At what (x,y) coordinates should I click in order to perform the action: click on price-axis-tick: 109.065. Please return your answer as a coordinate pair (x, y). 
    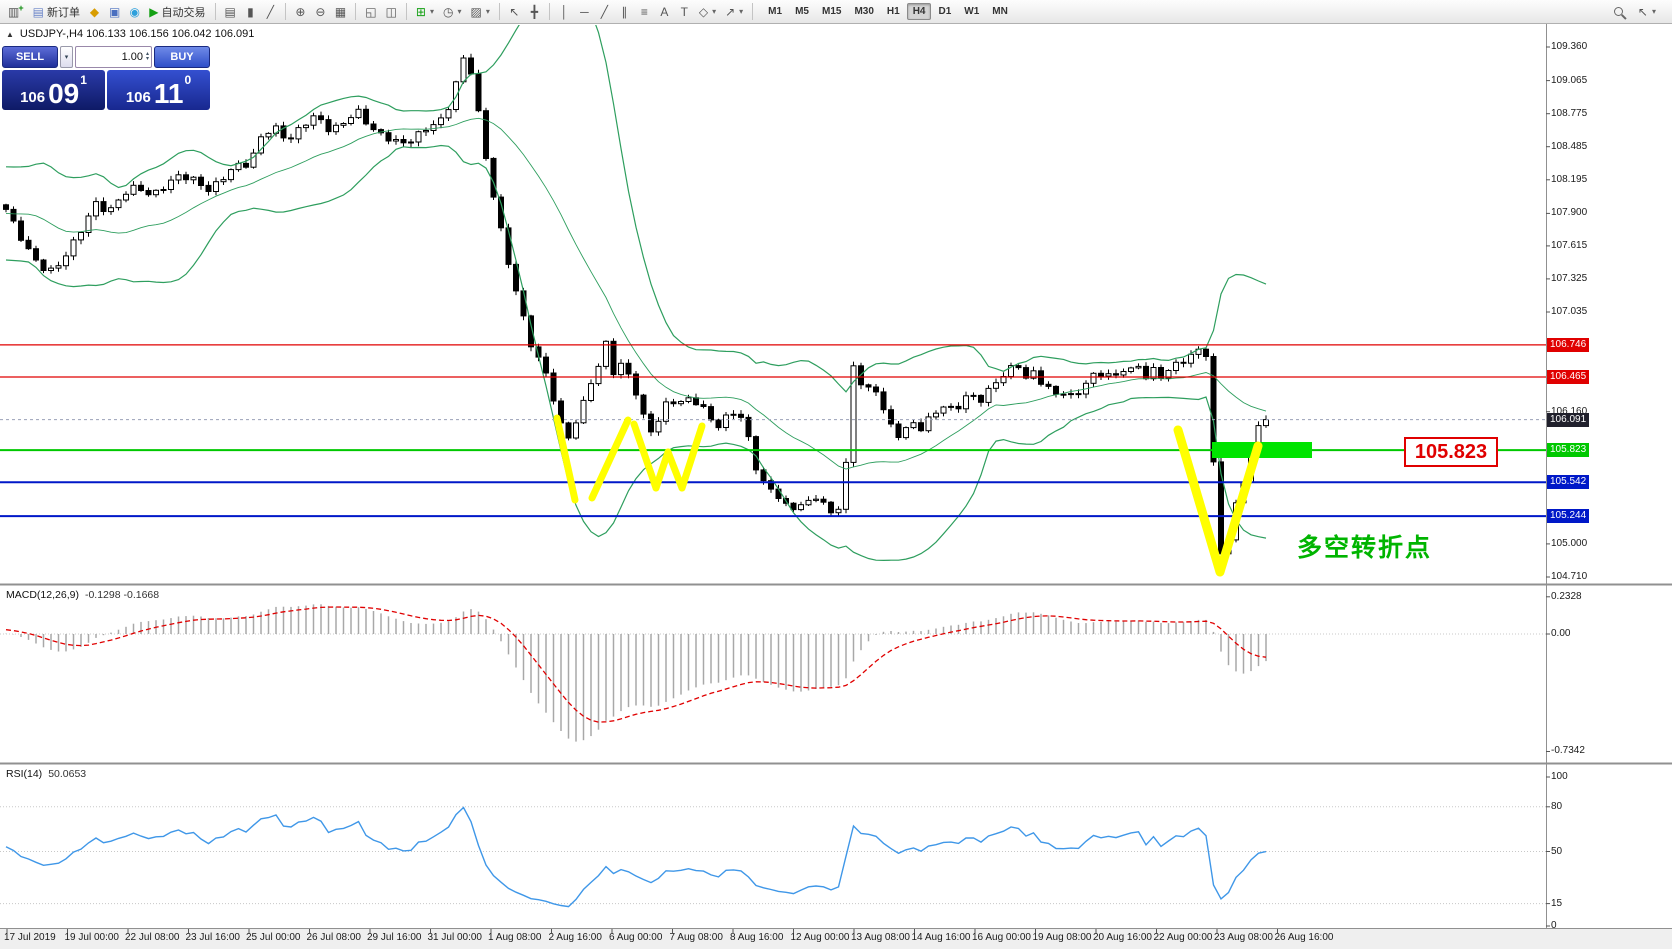
    Looking at the image, I should click on (1569, 80).